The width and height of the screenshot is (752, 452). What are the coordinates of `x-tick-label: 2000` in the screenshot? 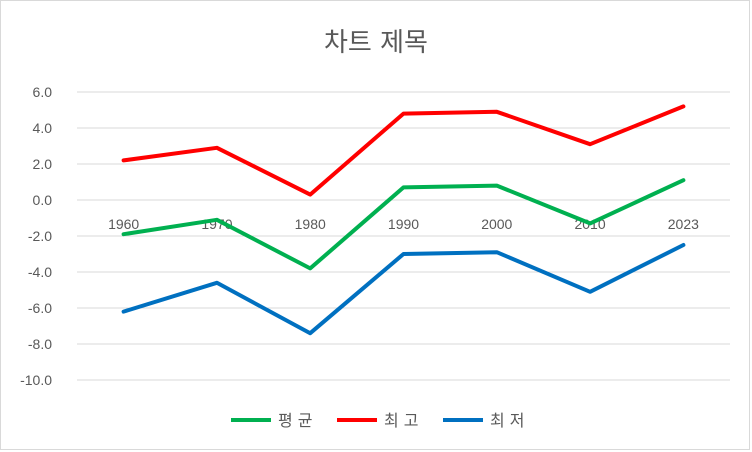 It's located at (496, 224).